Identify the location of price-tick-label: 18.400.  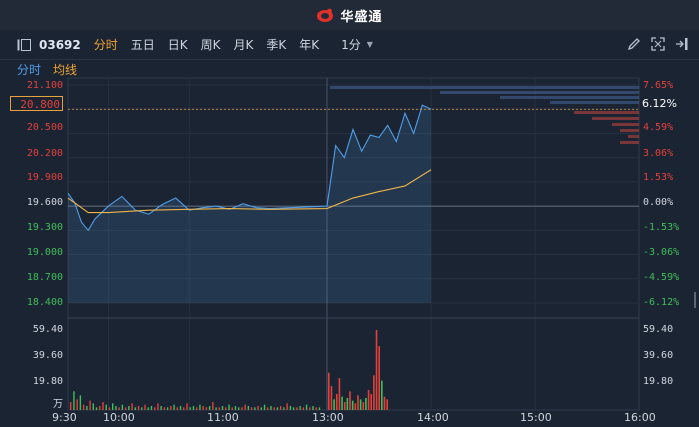
(44, 302).